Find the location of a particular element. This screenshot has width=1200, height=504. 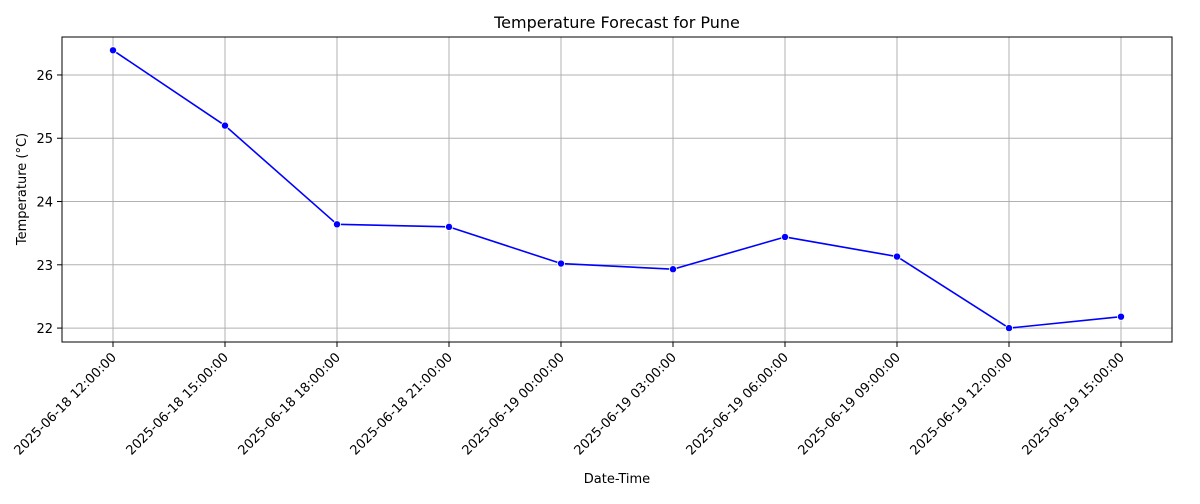

y-axis-label: Temperature (°C) is located at coordinates (22, 189).